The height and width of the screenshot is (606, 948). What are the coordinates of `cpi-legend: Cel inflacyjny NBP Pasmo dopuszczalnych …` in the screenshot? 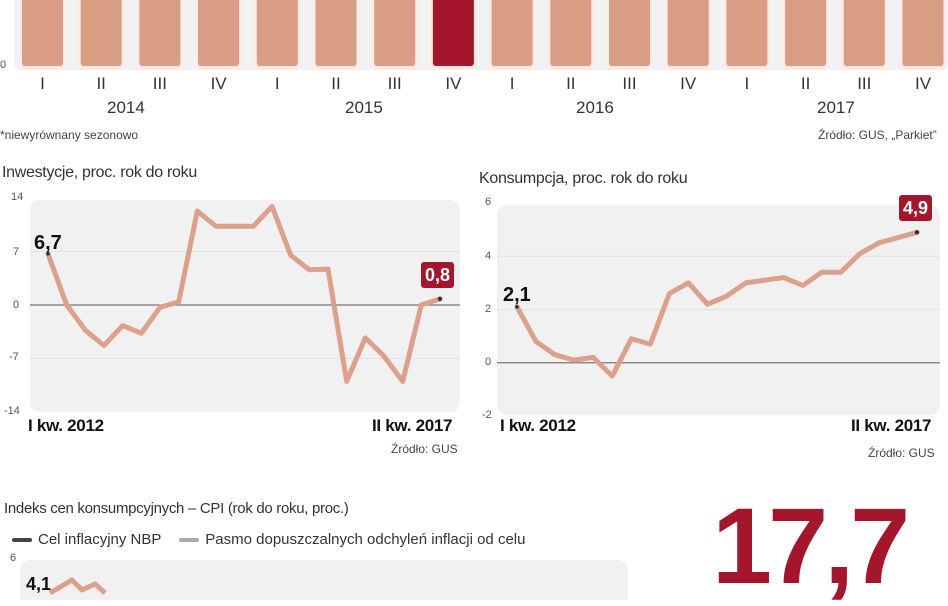 It's located at (268, 539).